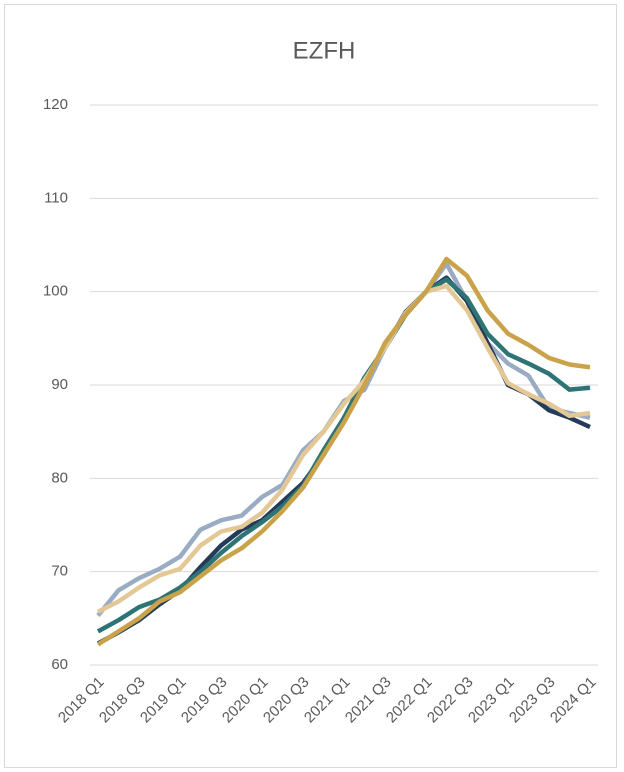 This screenshot has height=772, width=624. What do you see at coordinates (55, 104) in the screenshot?
I see `y-tick-label: 120` at bounding box center [55, 104].